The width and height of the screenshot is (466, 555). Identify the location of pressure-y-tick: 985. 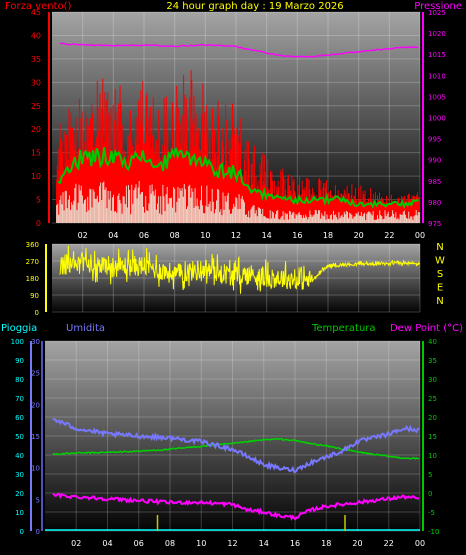
(434, 182).